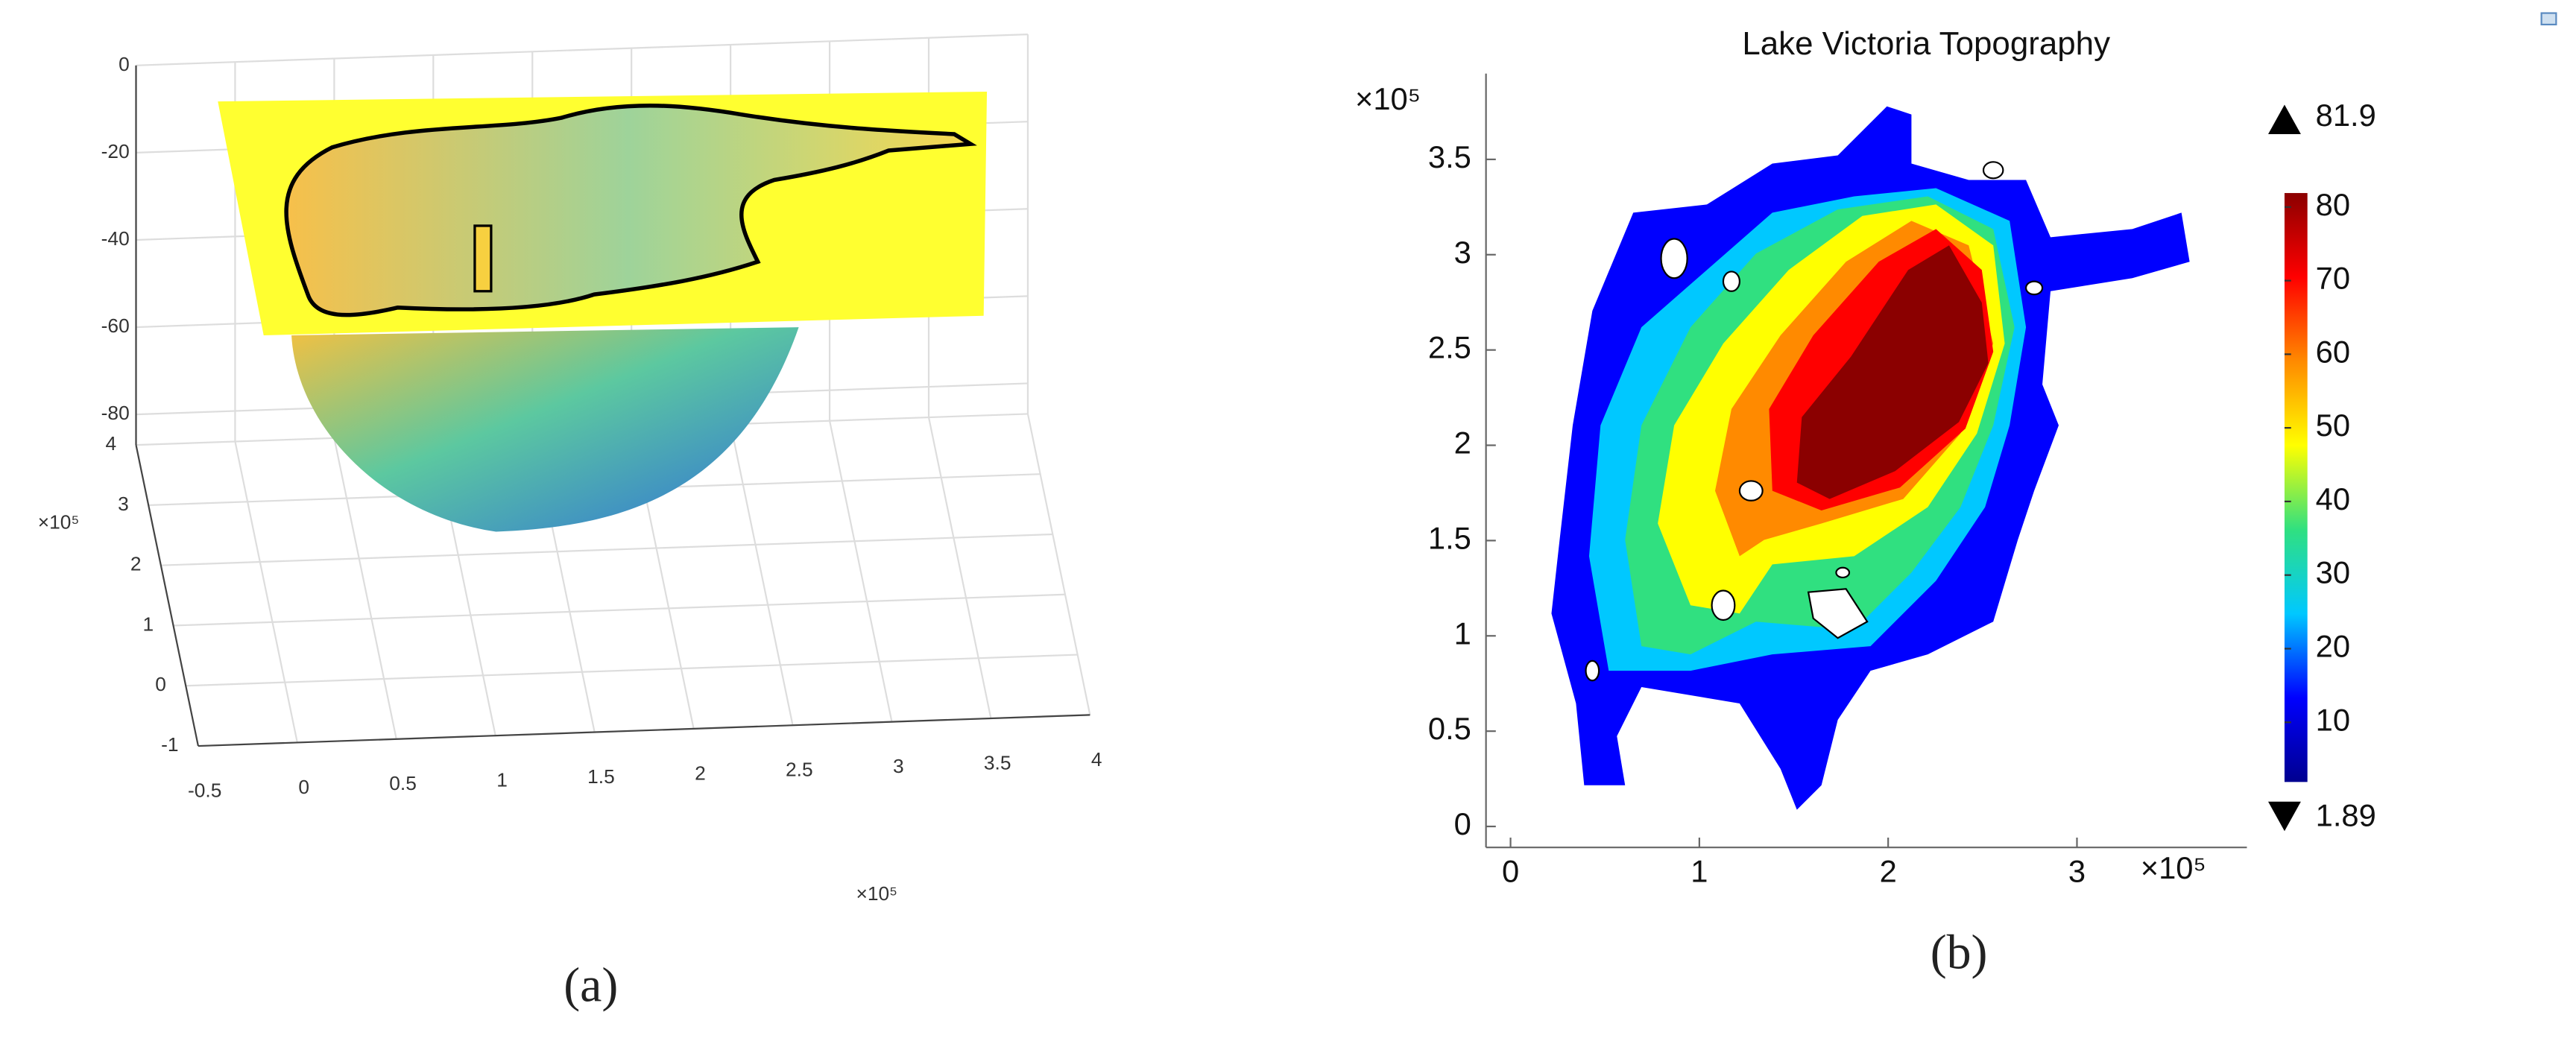  What do you see at coordinates (2333, 645) in the screenshot?
I see `colorbar-tick-label: 20` at bounding box center [2333, 645].